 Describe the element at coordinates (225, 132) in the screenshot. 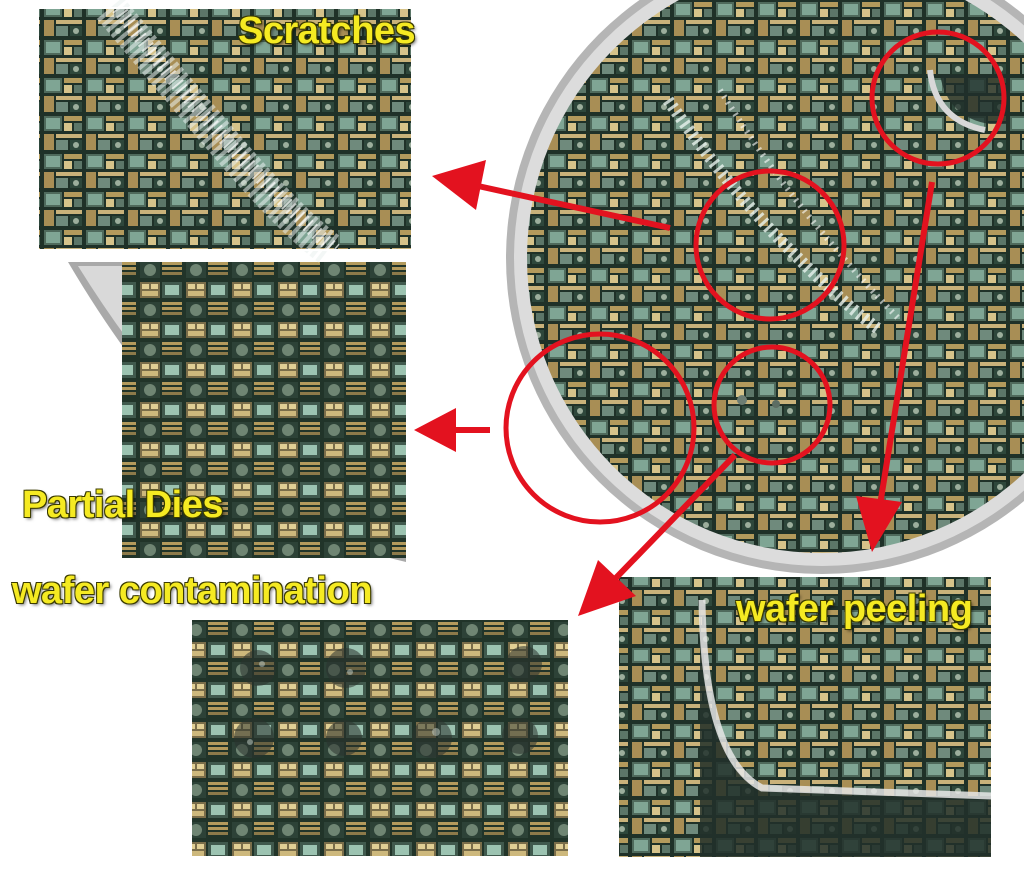

I see `scratches-panel` at that location.